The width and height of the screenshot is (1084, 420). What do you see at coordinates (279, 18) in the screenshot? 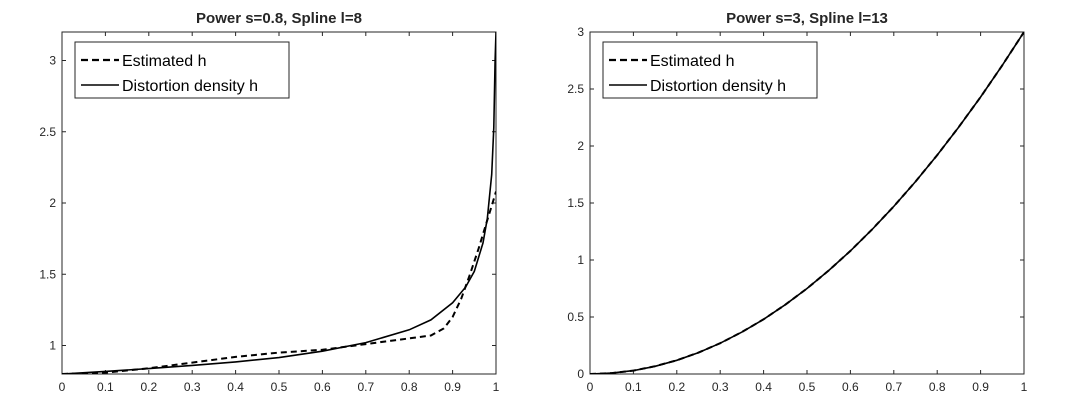
I see `chart-title: Power s=0.8, Spline l=8` at bounding box center [279, 18].